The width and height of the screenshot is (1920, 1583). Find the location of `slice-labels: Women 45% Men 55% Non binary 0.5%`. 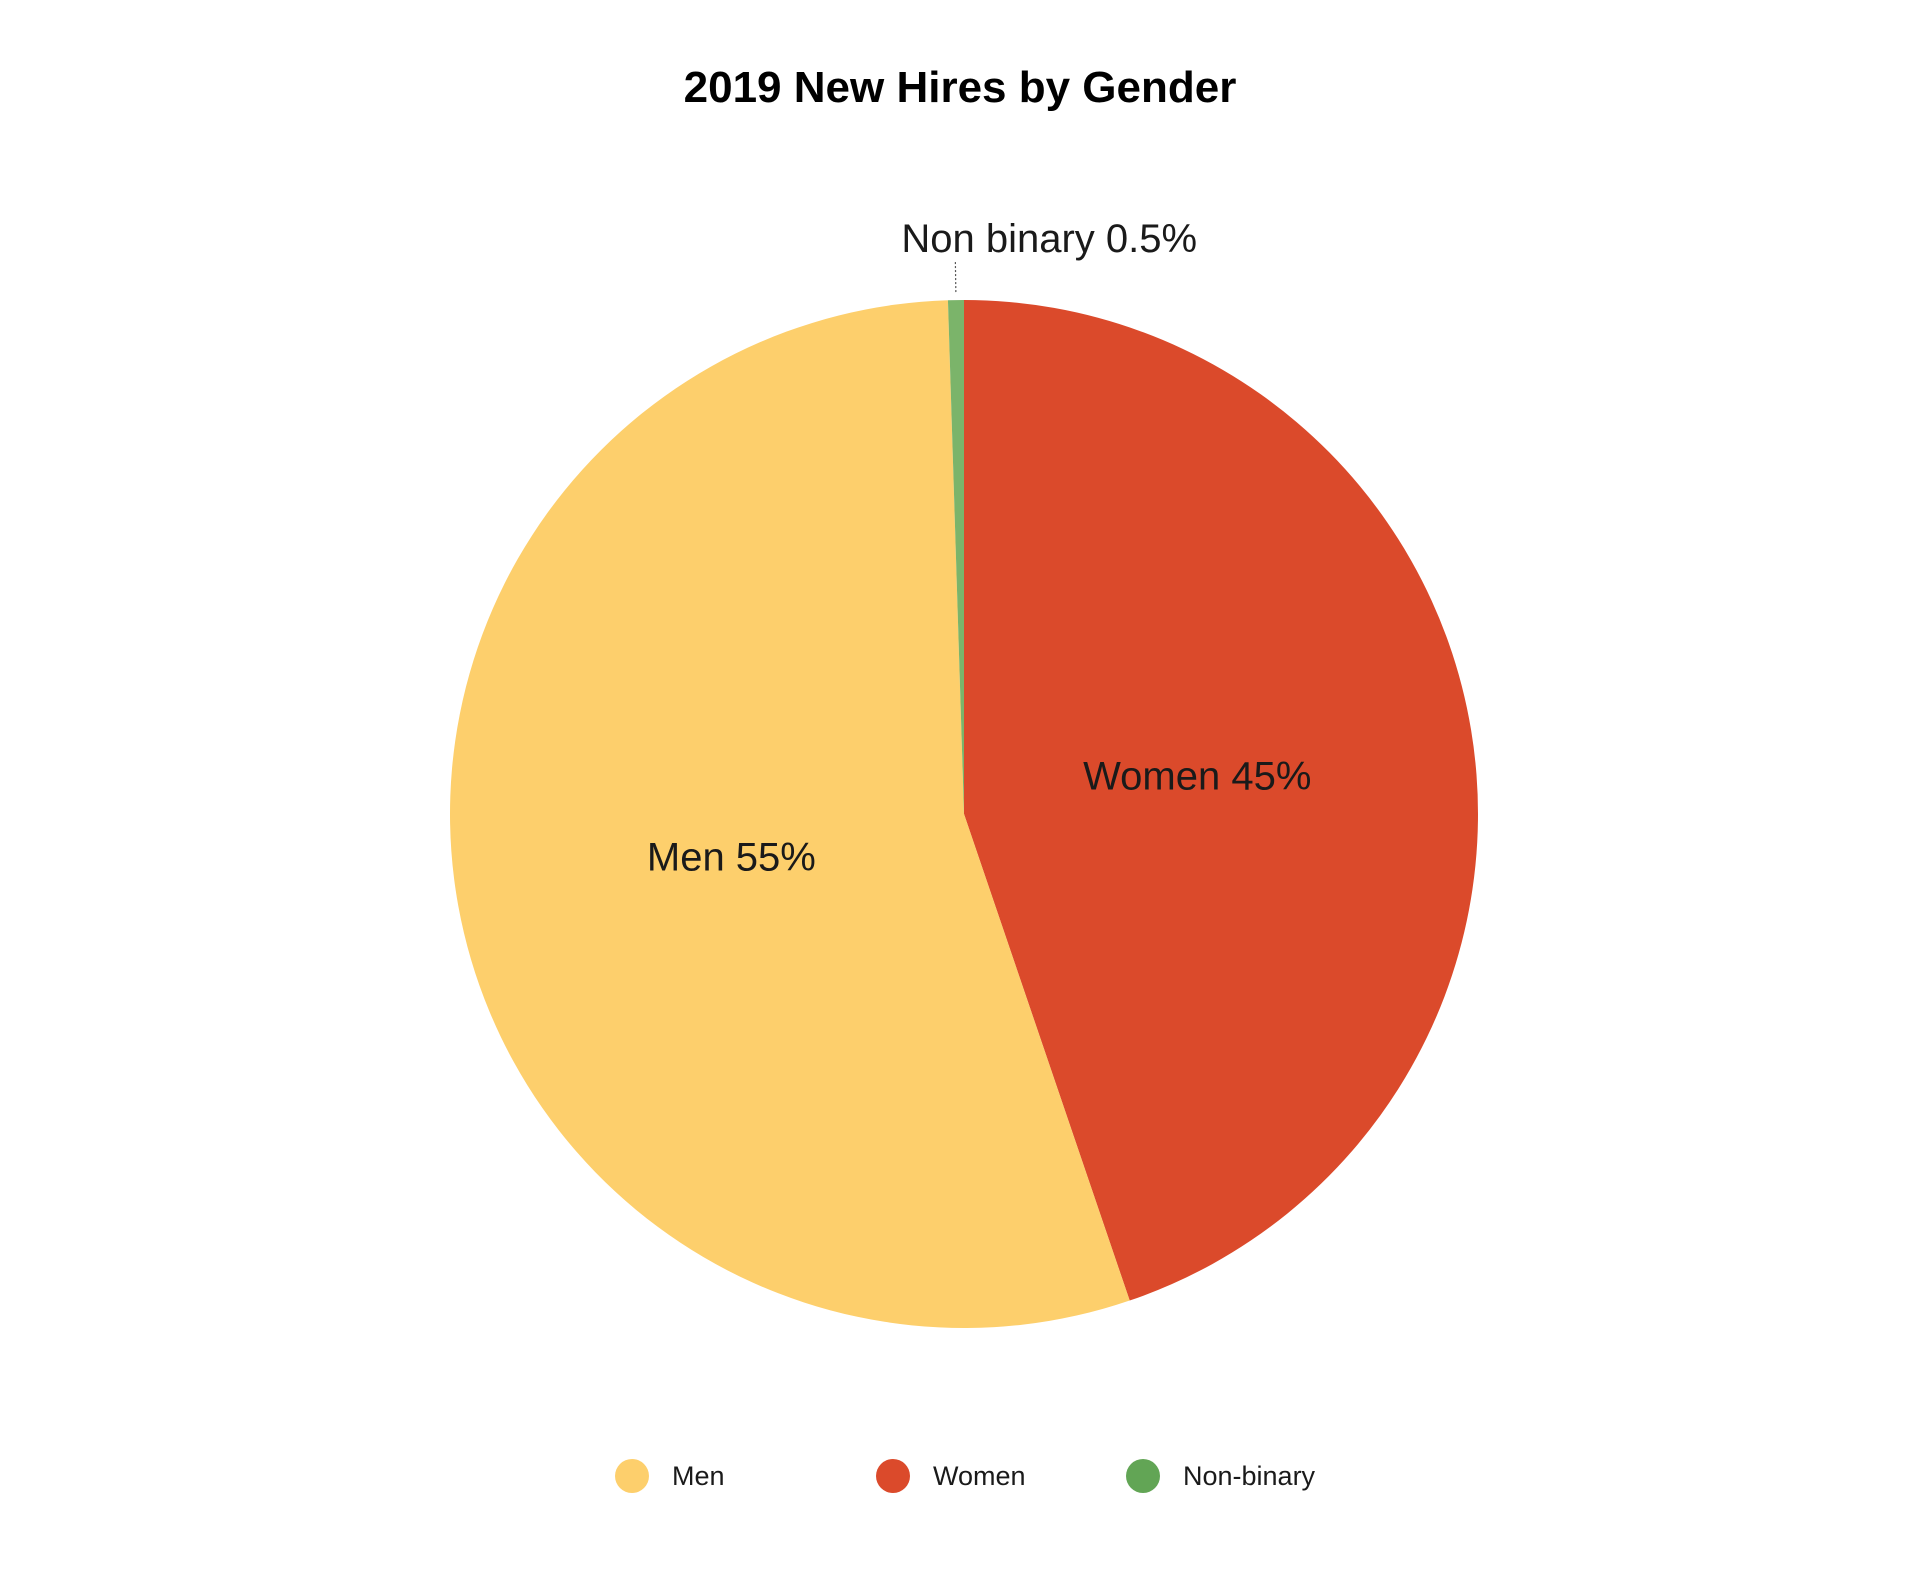

slice-labels: Women 45% Men 55% Non binary 0.5% is located at coordinates (979, 548).